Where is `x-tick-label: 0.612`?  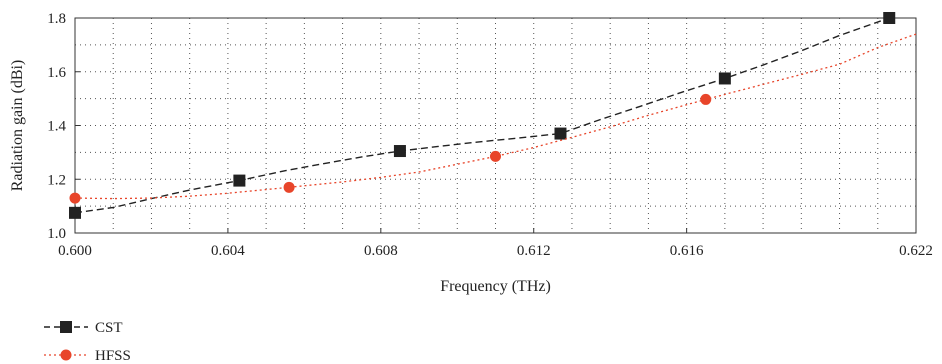 x-tick-label: 0.612 is located at coordinates (534, 251).